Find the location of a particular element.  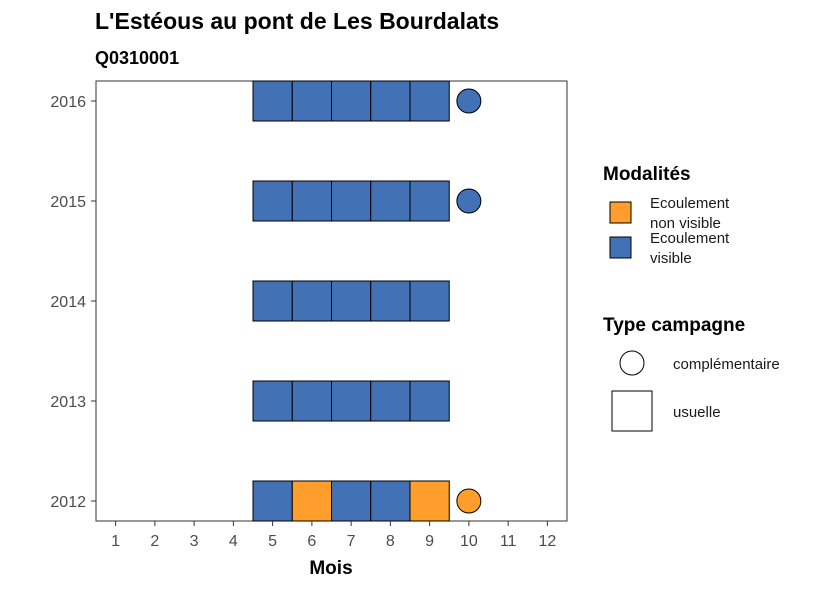

x-tick-label-10: 10 is located at coordinates (469, 541).